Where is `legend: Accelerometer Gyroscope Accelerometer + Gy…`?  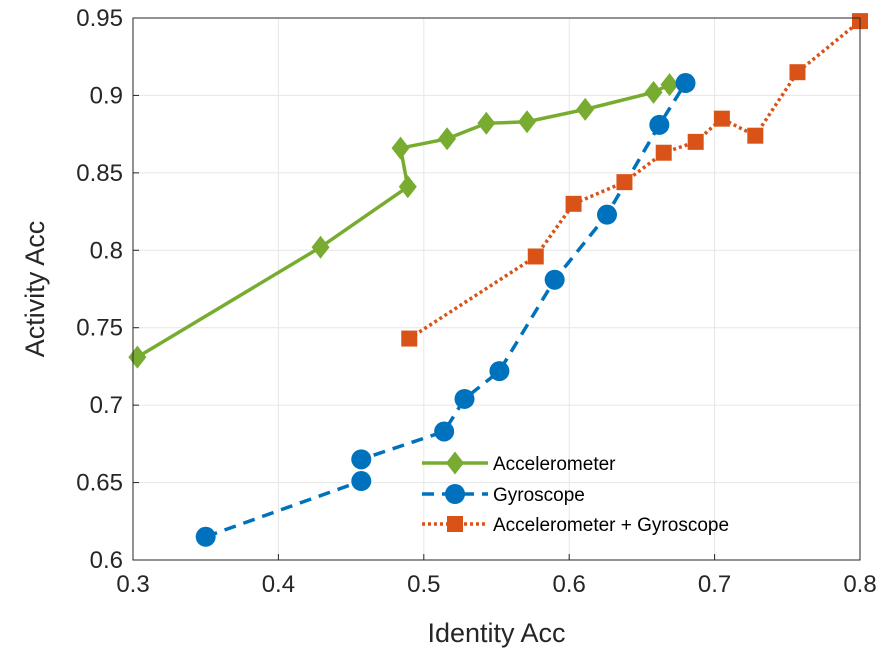 legend: Accelerometer Gyroscope Accelerometer + Gy… is located at coordinates (575, 493).